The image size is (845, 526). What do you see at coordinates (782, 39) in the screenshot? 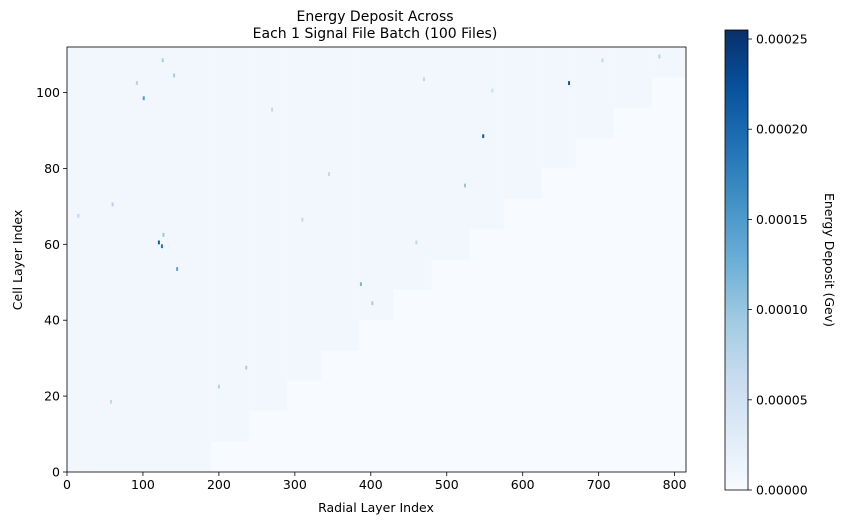
I see `colorbar-tick-label: 0.00025` at bounding box center [782, 39].